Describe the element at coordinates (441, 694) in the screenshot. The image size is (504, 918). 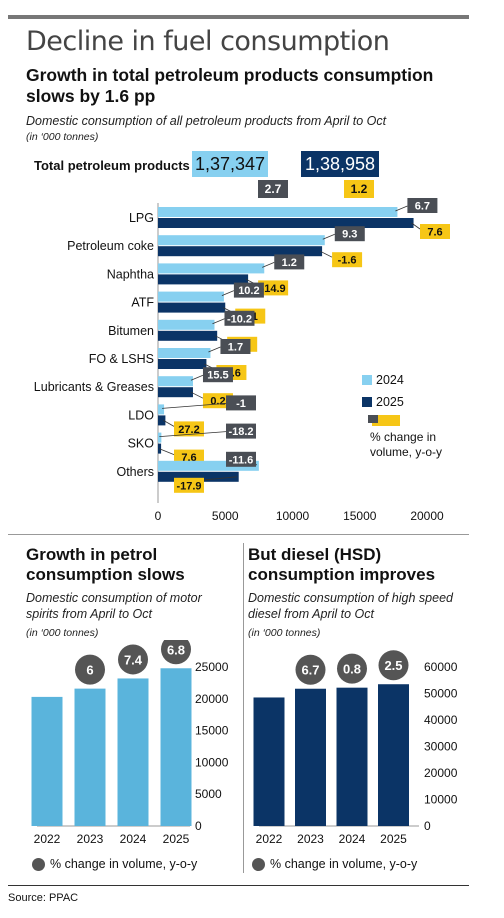
I see `y-tick-label: 50000` at that location.